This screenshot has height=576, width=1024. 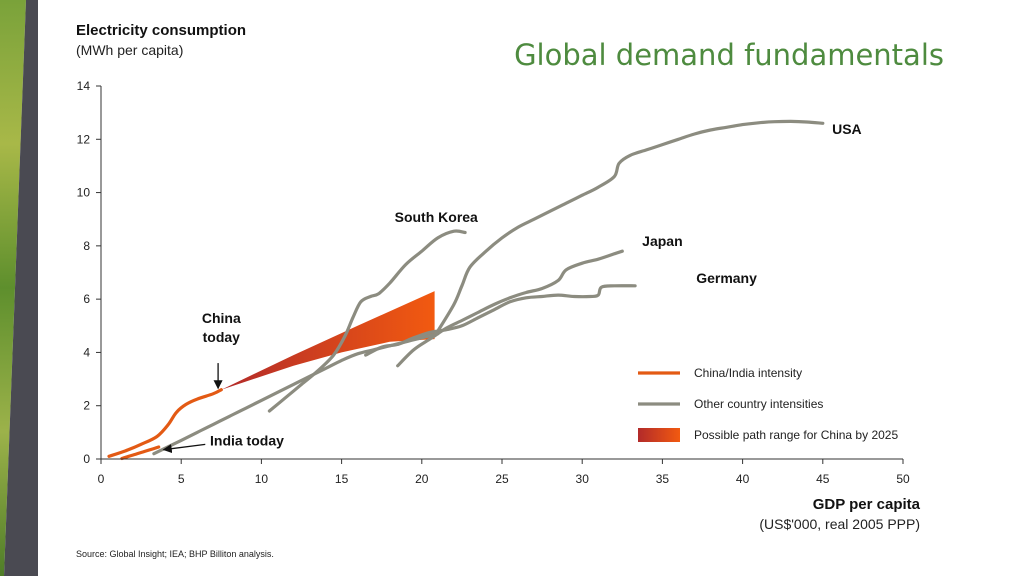 What do you see at coordinates (221, 327) in the screenshot?
I see `series-label-china: China today` at bounding box center [221, 327].